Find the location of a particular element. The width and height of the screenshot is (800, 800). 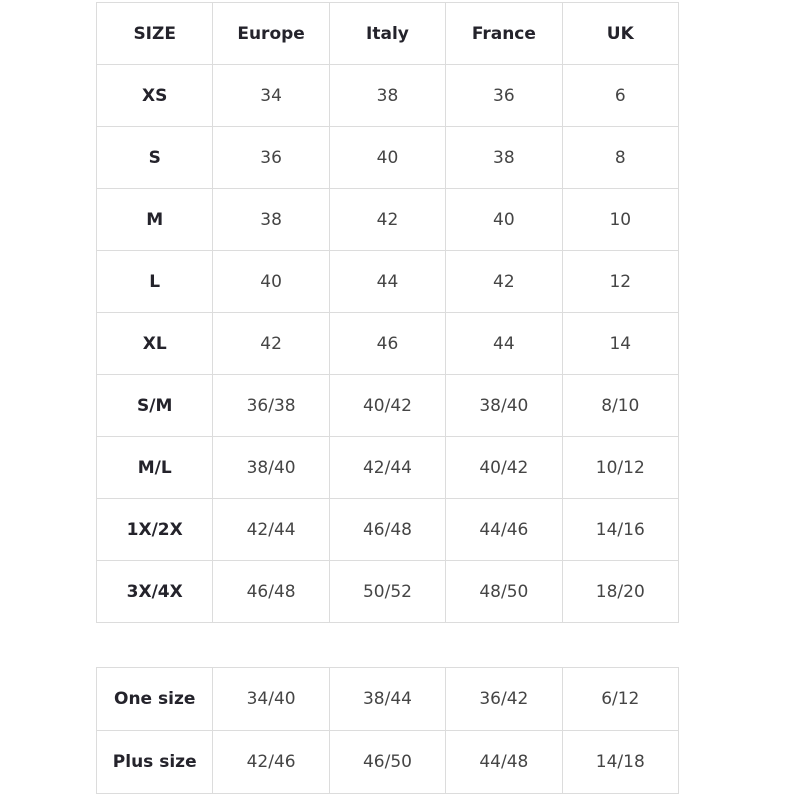

table-row: M/L 38/40 42/44 40/42 10/12 is located at coordinates (387, 467).